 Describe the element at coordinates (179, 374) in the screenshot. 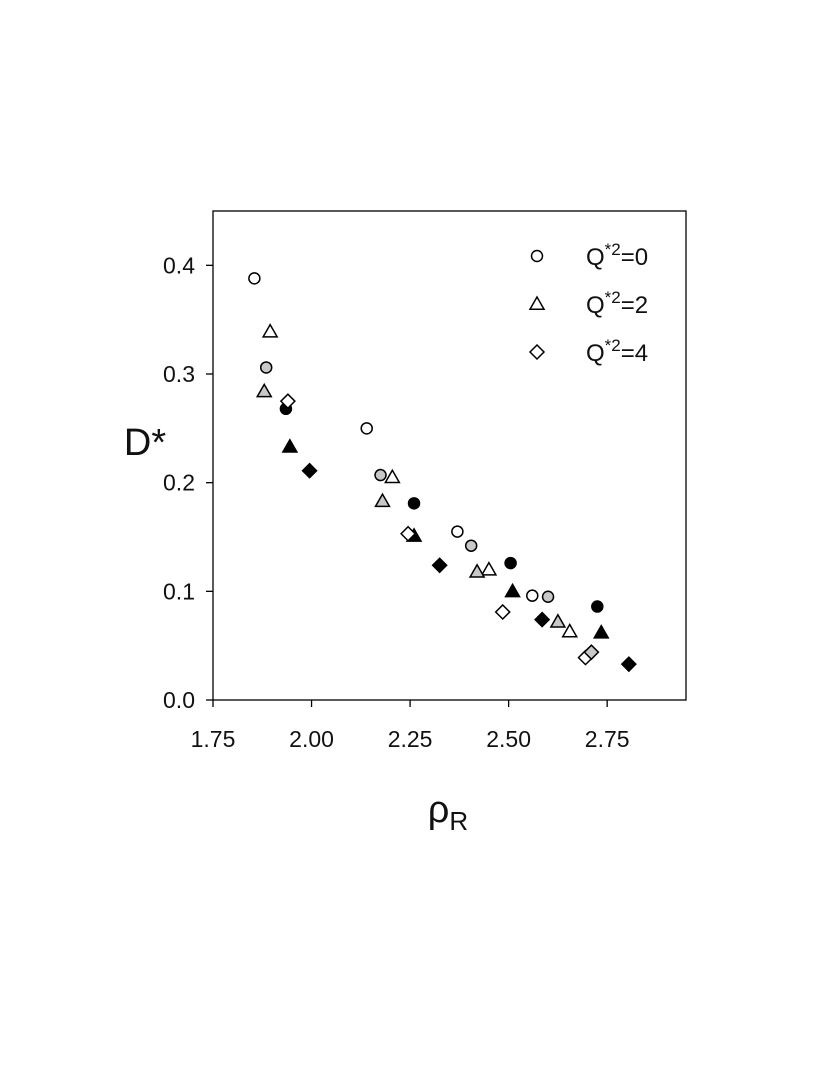

I see `y-tick-label: 0.3` at that location.